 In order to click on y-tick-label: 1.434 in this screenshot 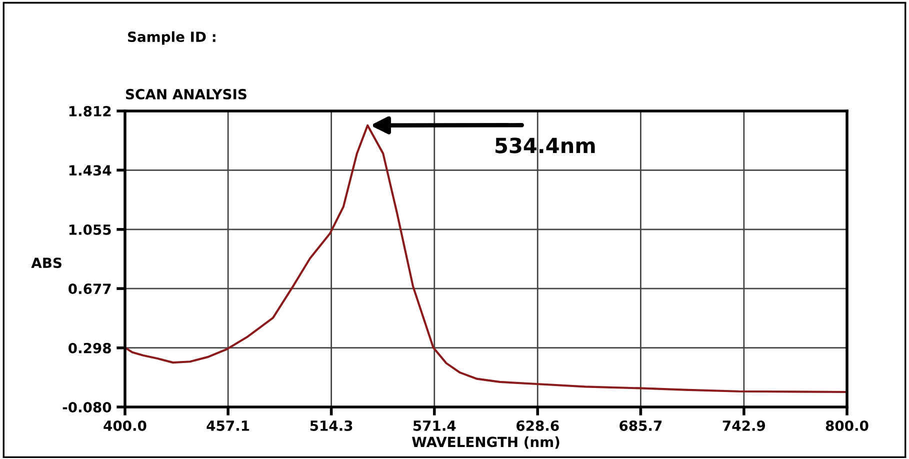, I will do `click(90, 170)`.